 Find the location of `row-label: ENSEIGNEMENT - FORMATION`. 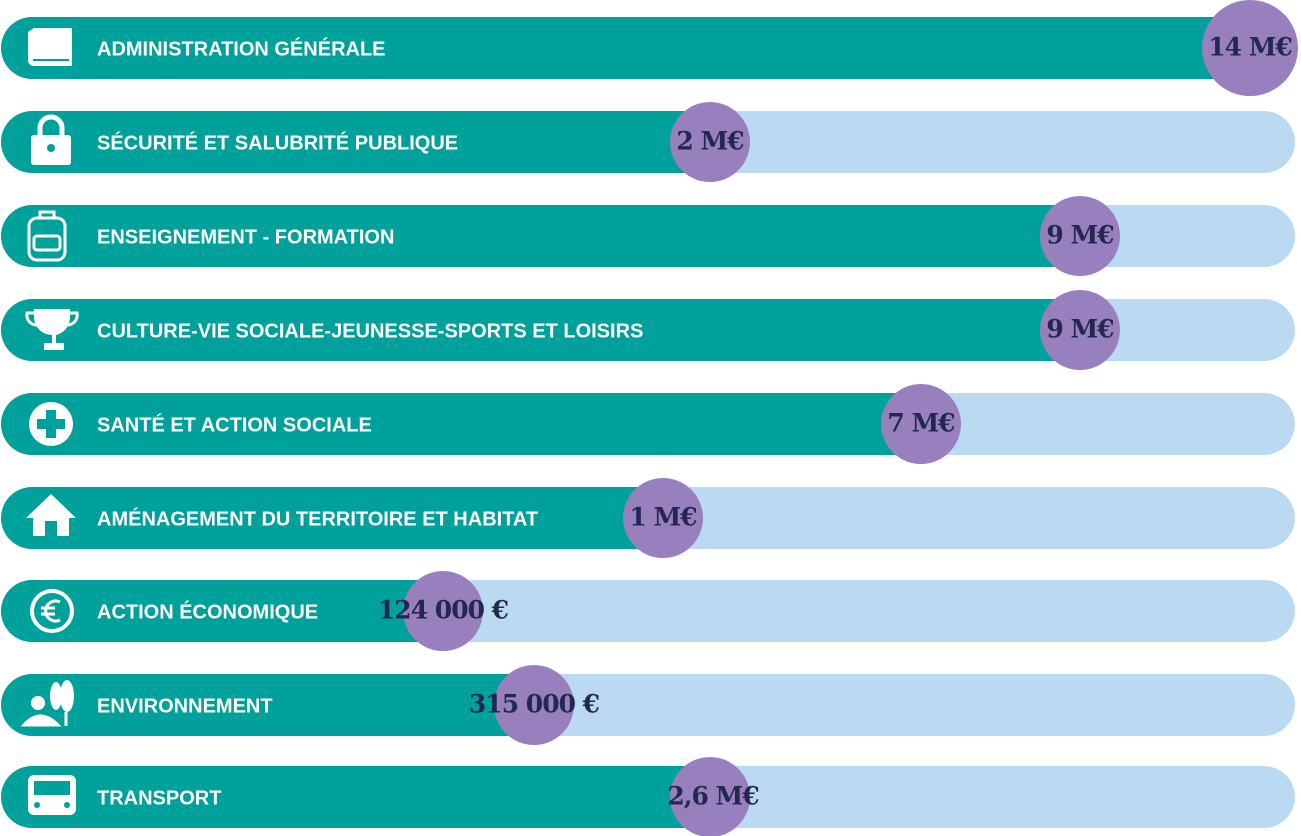

row-label: ENSEIGNEMENT - FORMATION is located at coordinates (245, 237).